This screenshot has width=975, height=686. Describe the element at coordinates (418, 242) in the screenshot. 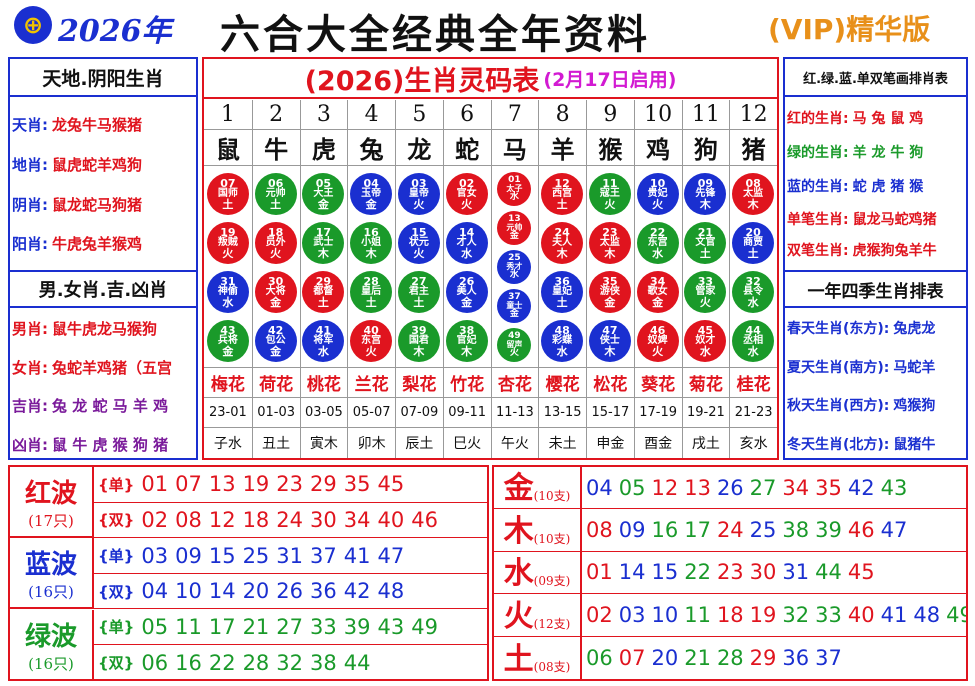

I see `ball: 15 状元火` at that location.